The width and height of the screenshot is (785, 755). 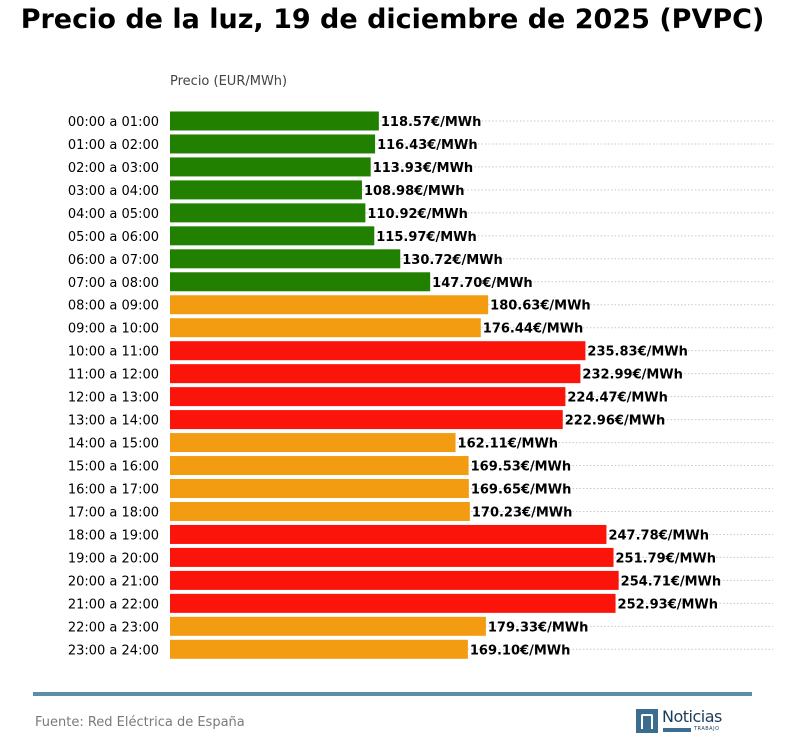 I want to click on y-tick-label: 10:00 a 11:00, so click(x=113, y=352).